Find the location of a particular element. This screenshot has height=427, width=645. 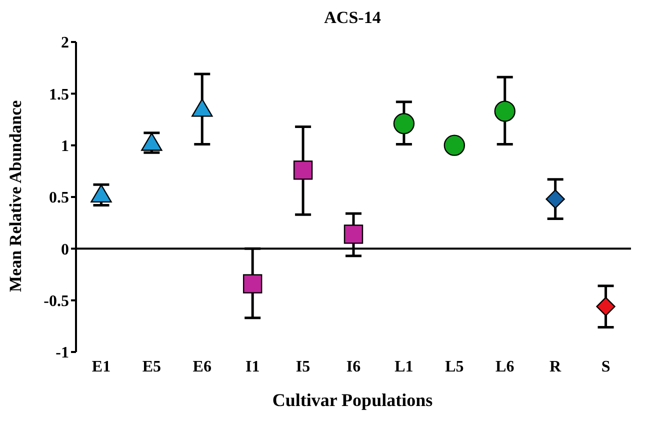

x-tick-label: S is located at coordinates (605, 367).